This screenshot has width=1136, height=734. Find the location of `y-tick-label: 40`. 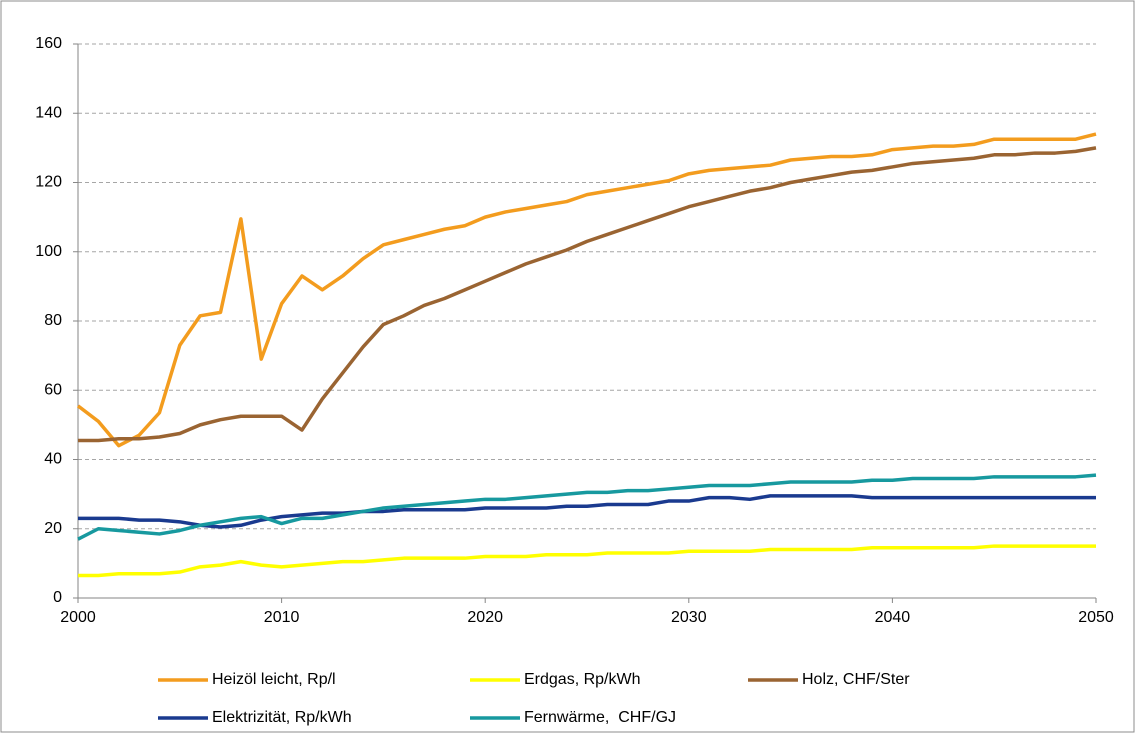

y-tick-label: 40 is located at coordinates (53, 459).